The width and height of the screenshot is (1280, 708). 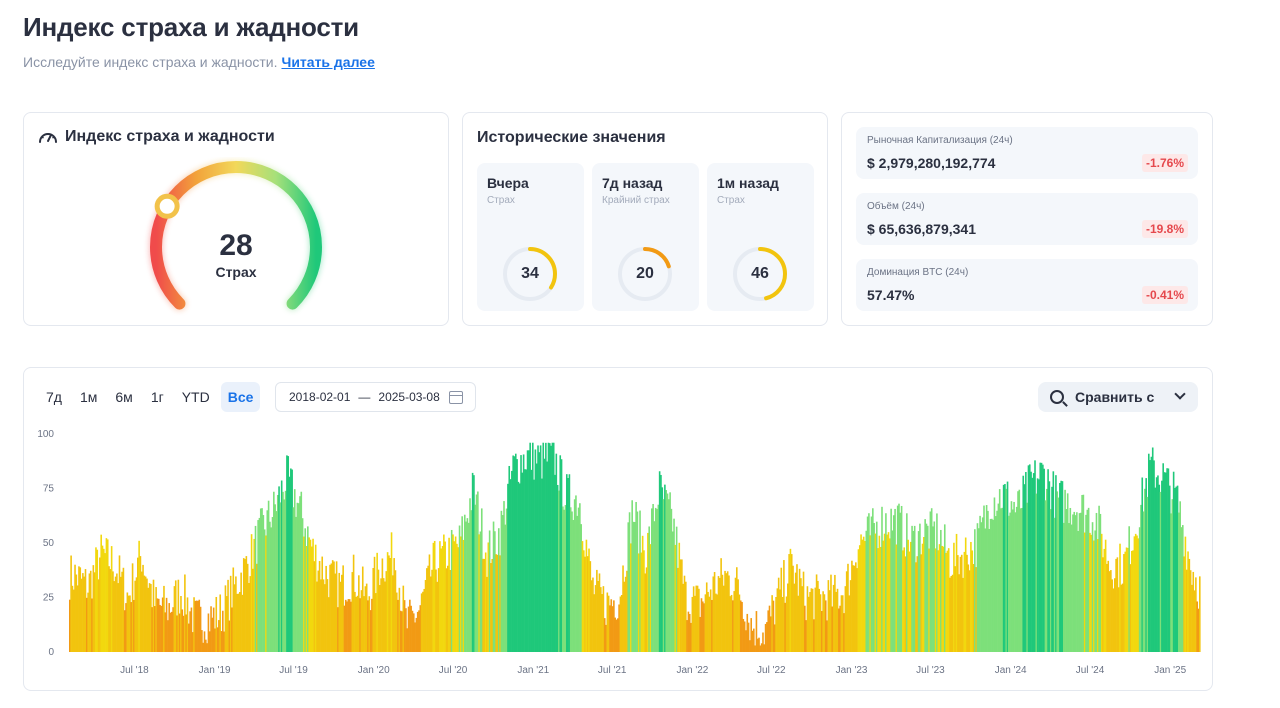 What do you see at coordinates (195, 397) in the screenshot?
I see `range-ytd-button: YTD` at bounding box center [195, 397].